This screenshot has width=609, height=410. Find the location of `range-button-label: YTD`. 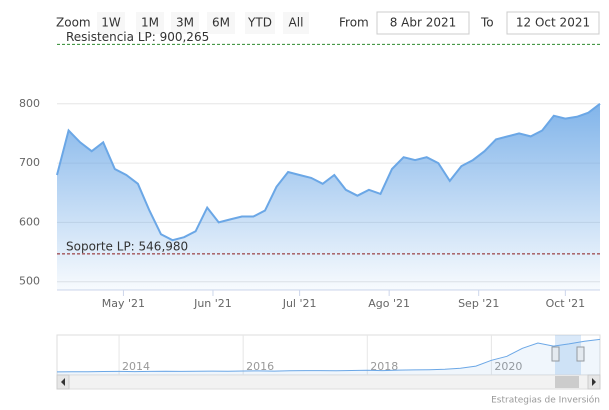

range-button-label: YTD is located at coordinates (259, 23).